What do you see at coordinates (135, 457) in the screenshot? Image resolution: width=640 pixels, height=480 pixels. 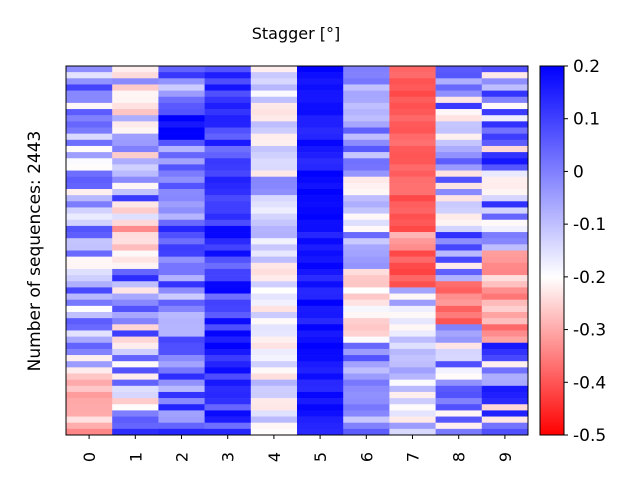 I see `x-tick-label: 1` at bounding box center [135, 457].